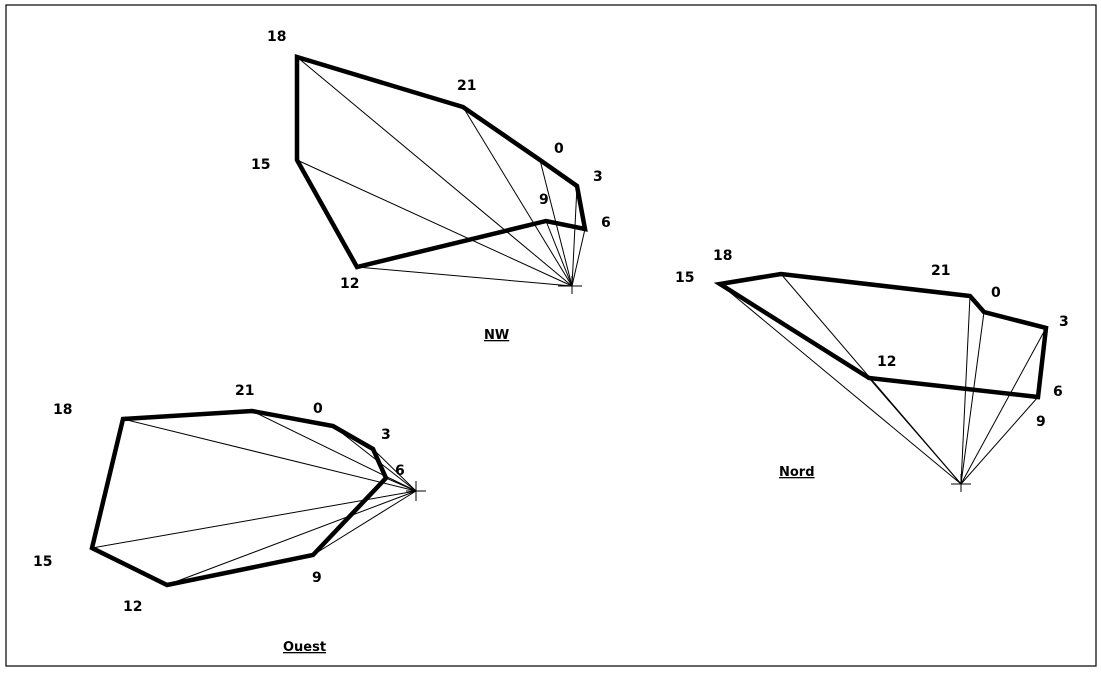 The image size is (1101, 675). I want to click on ouest-label-21: 21, so click(244, 391).